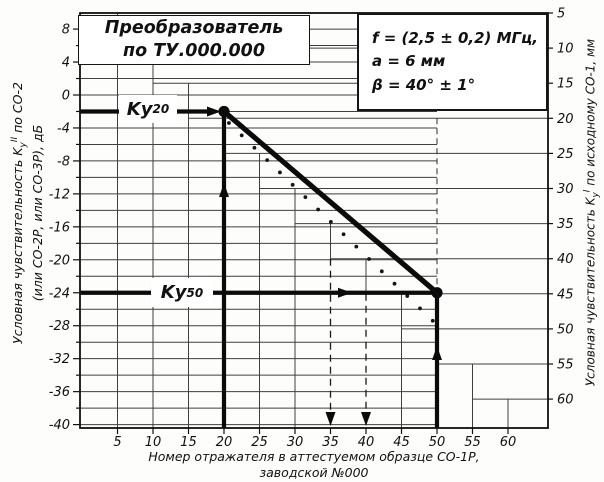  I want to click on svg-text: -12, so click(59, 194).